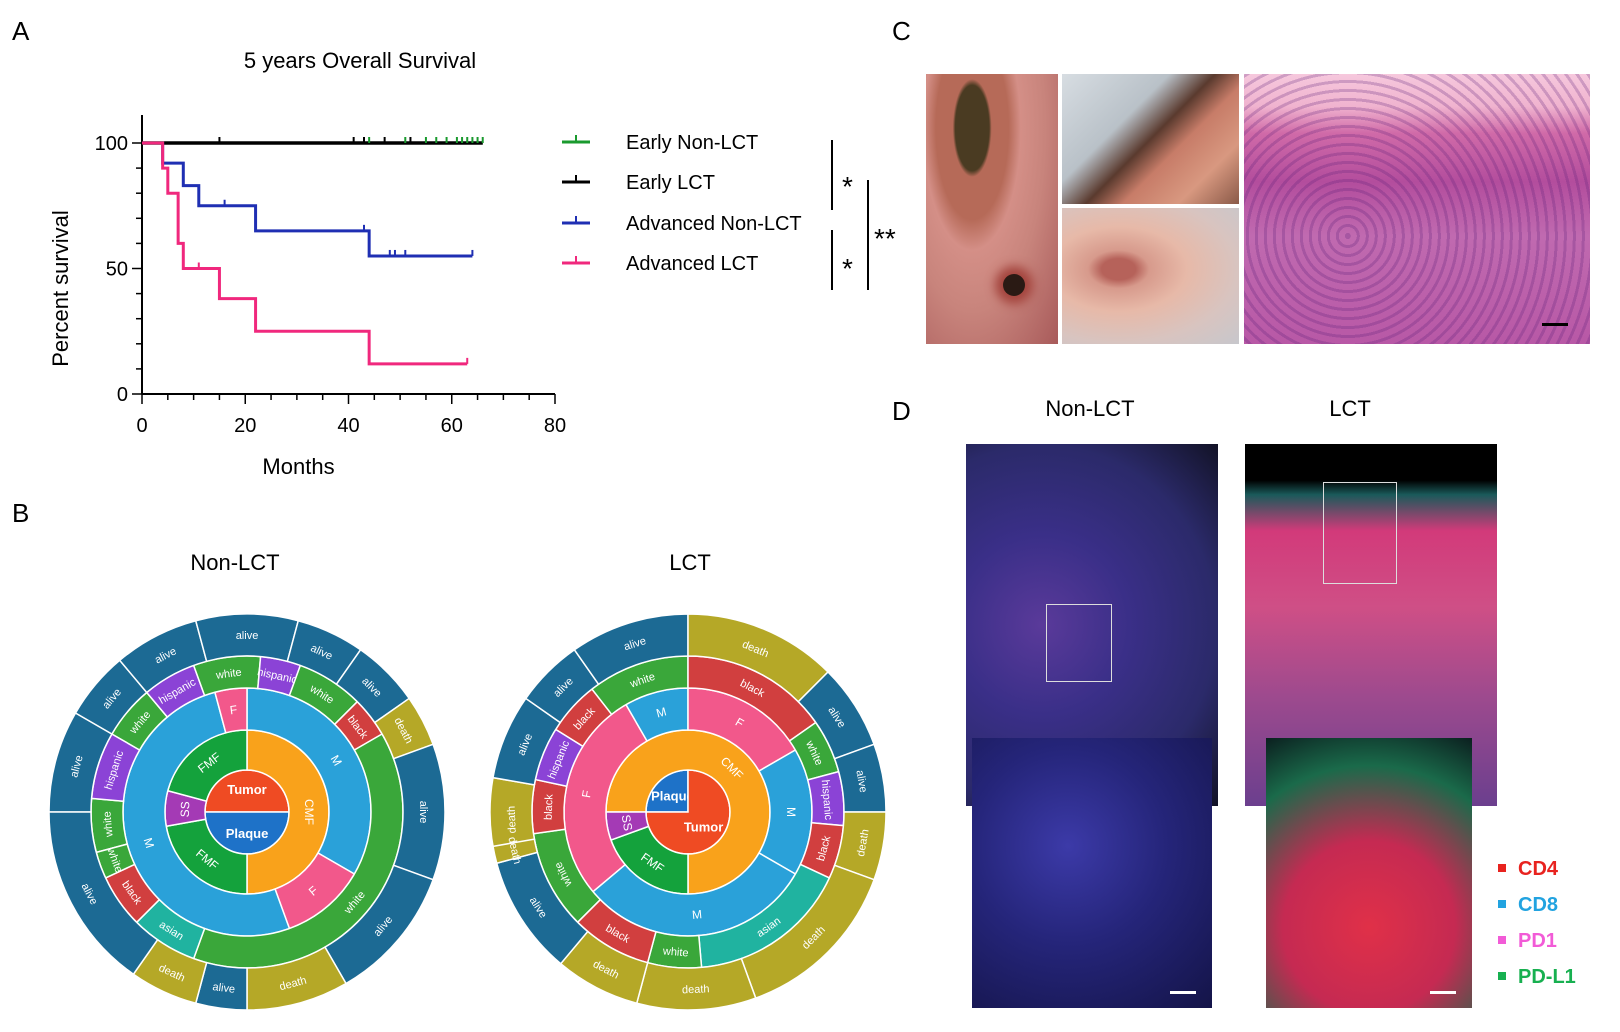 The height and width of the screenshot is (1032, 1620). I want to click on sunburst-left-title: Non-LCT, so click(235, 562).